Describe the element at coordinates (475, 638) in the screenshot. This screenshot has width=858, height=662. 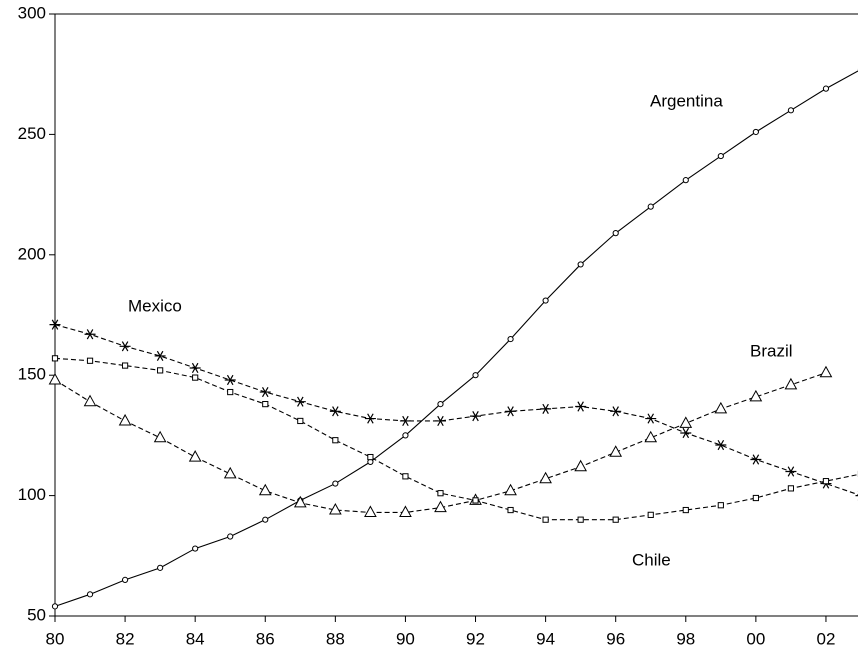
I see `x-tick-label: 92` at that location.